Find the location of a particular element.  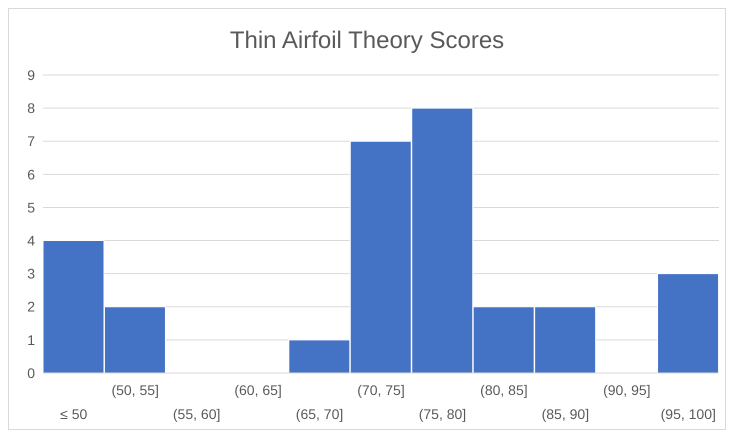

x-tick-label: (80, 85] is located at coordinates (504, 390).